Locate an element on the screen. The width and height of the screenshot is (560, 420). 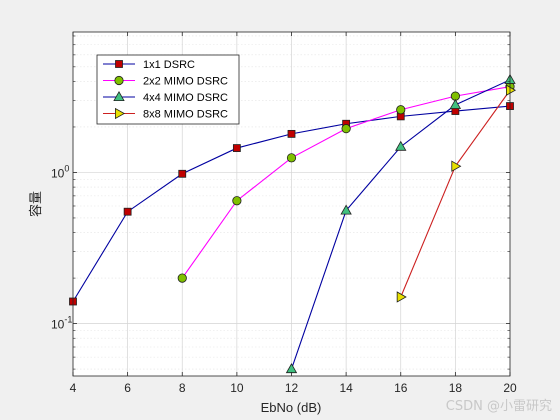
legend-entry: 1x1 DSRC is located at coordinates (149, 65).